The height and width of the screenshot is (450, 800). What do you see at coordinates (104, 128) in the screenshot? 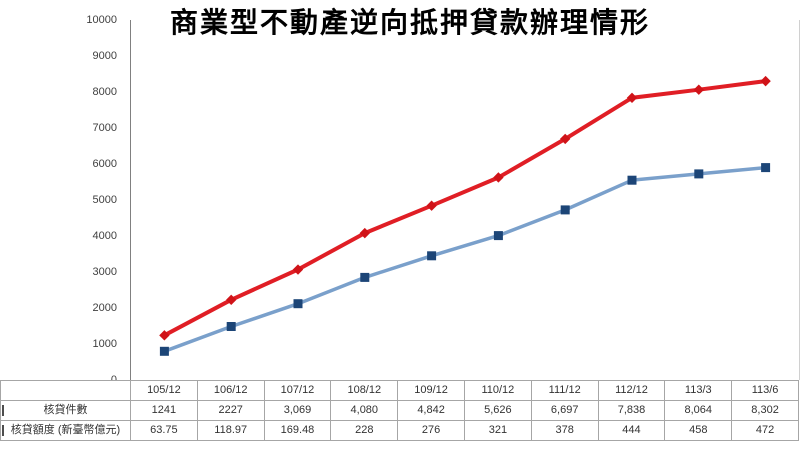
I see `y-tick-label: 7000` at bounding box center [104, 128].